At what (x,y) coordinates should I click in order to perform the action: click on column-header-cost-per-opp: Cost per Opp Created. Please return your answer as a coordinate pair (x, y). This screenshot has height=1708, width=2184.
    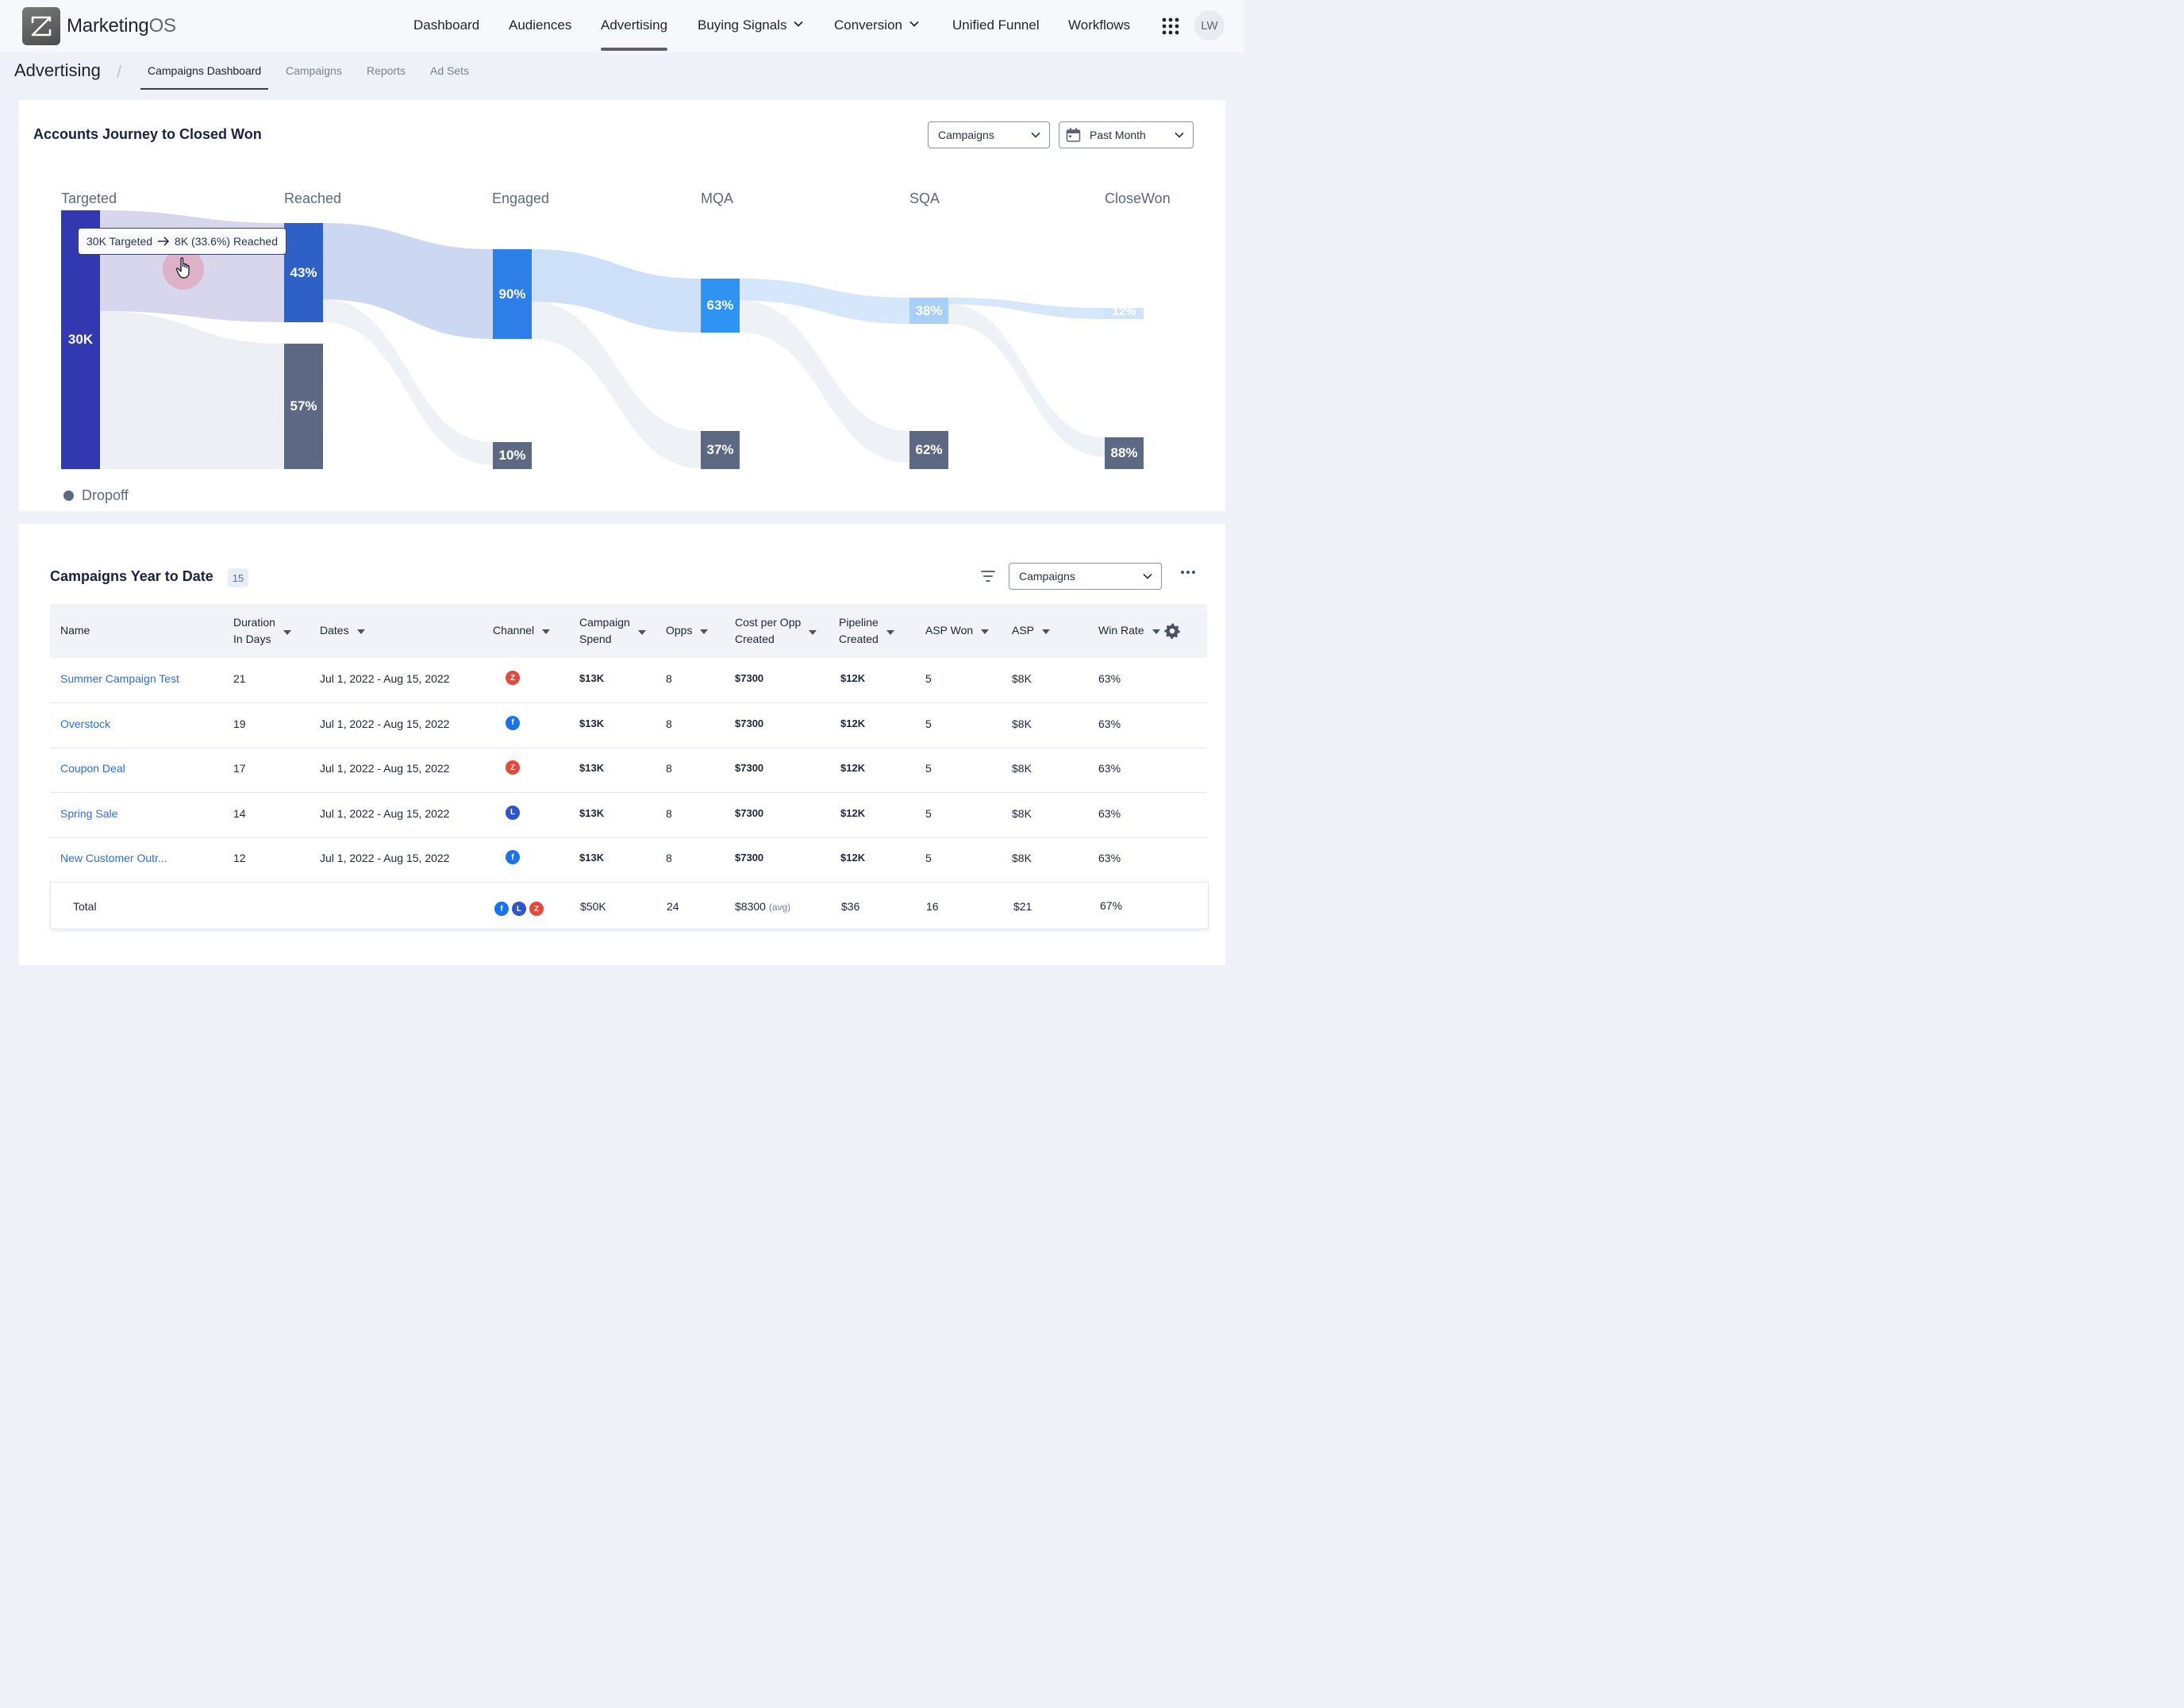
    Looking at the image, I should click on (776, 631).